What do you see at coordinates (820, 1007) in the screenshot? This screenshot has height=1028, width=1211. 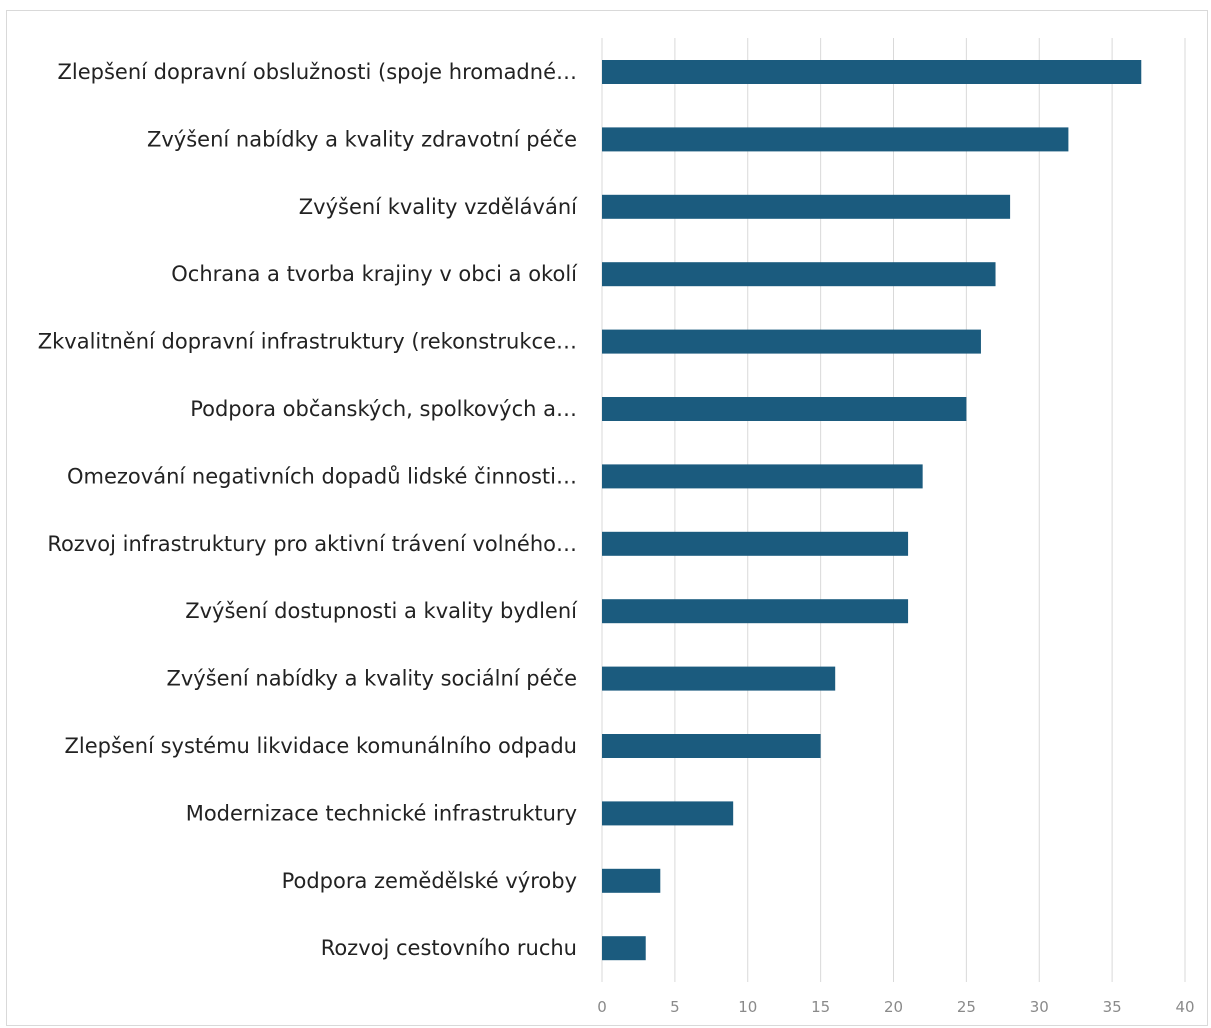 I see `x-tick-label: 15` at bounding box center [820, 1007].